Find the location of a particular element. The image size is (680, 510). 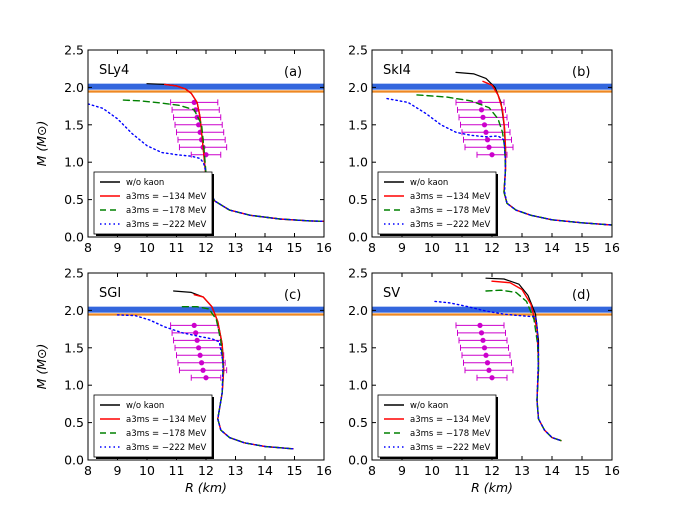

legend-label: w/o kaon is located at coordinates (429, 183).